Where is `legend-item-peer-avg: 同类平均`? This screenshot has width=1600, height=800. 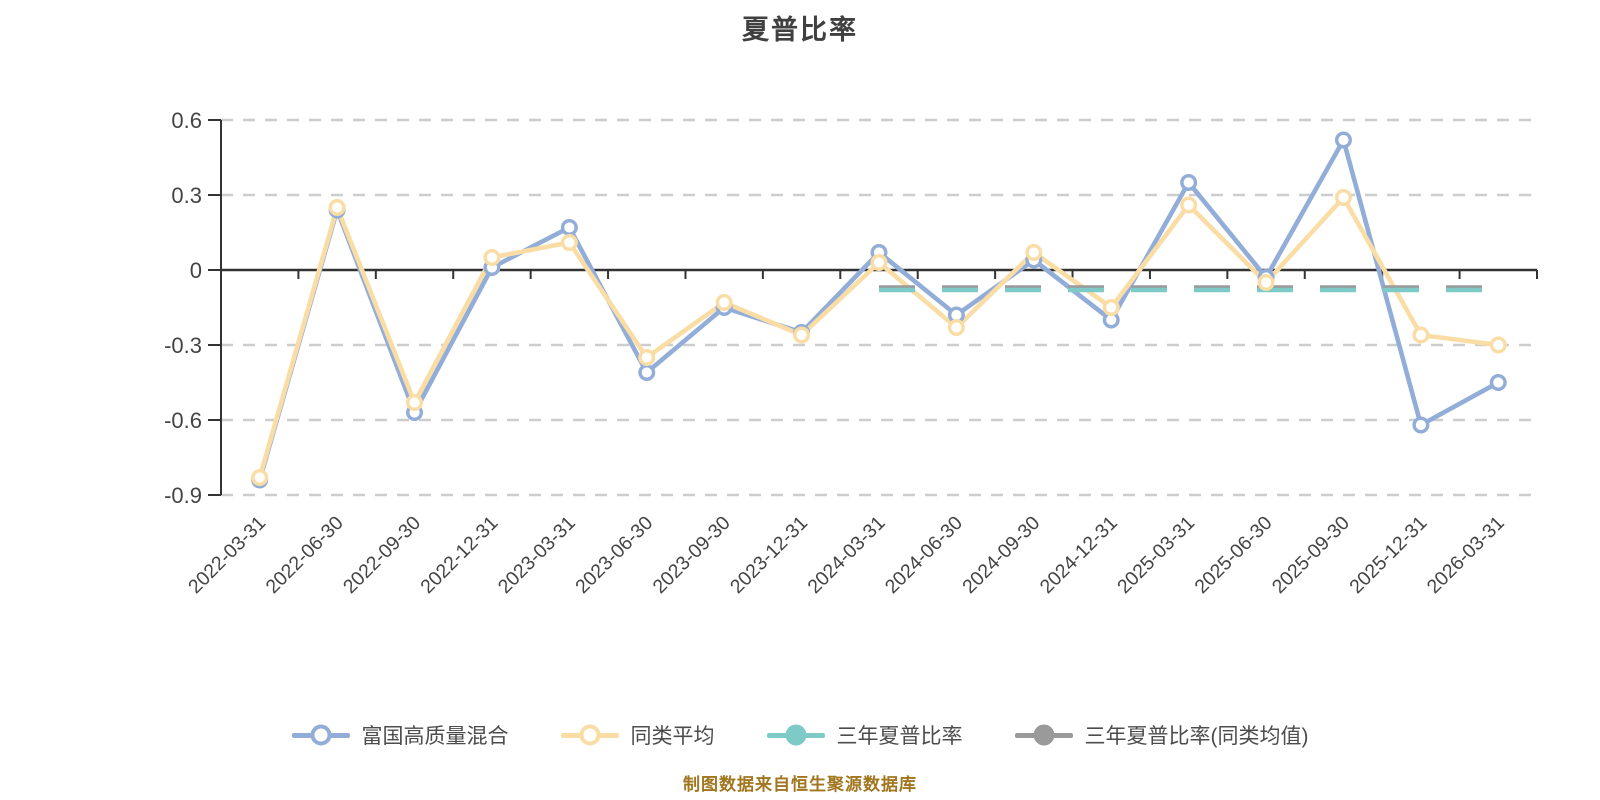
legend-item-peer-avg: 同类平均 is located at coordinates (637, 735).